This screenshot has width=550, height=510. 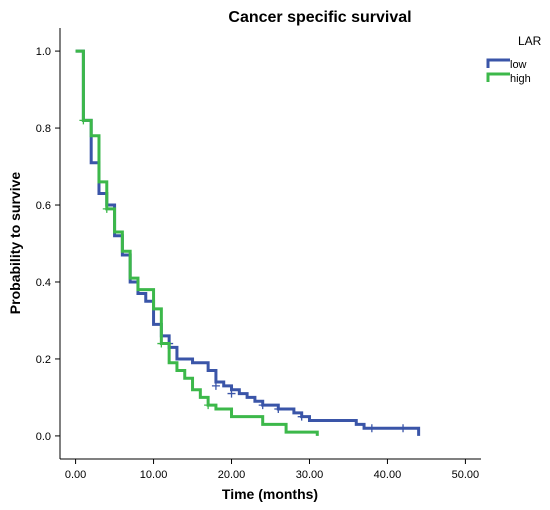 What do you see at coordinates (520, 79) in the screenshot?
I see `legend-label-high: high` at bounding box center [520, 79].